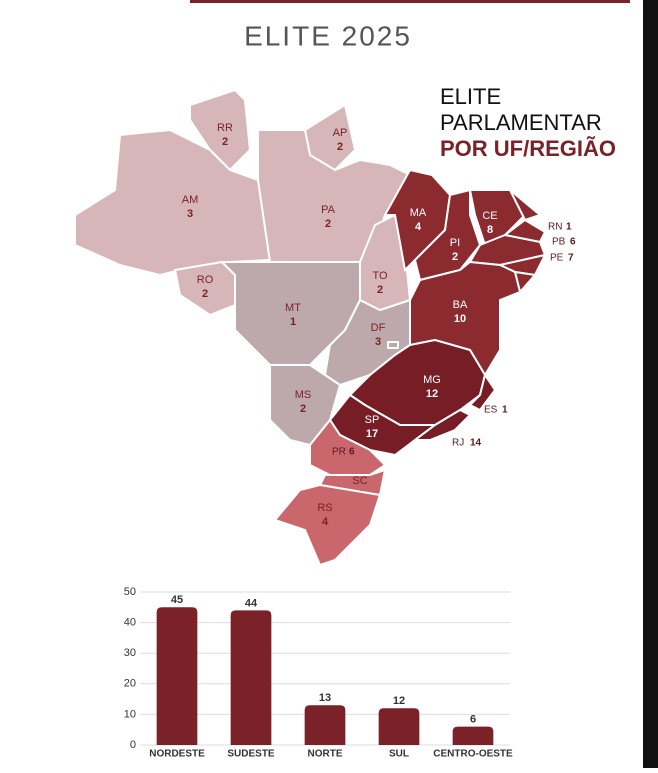 The height and width of the screenshot is (773, 658). What do you see at coordinates (399, 754) in the screenshot?
I see `x-tick-label: SUL` at bounding box center [399, 754].